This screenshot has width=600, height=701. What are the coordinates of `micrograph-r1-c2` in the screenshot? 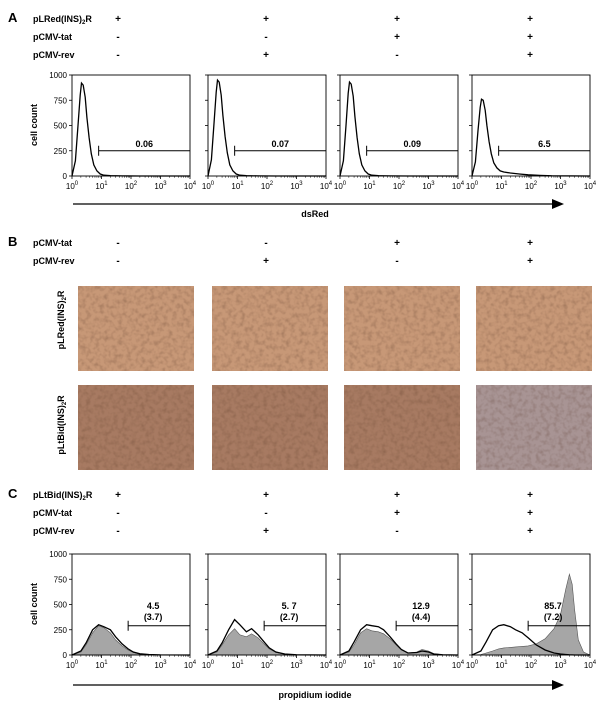 It's located at (270, 328).